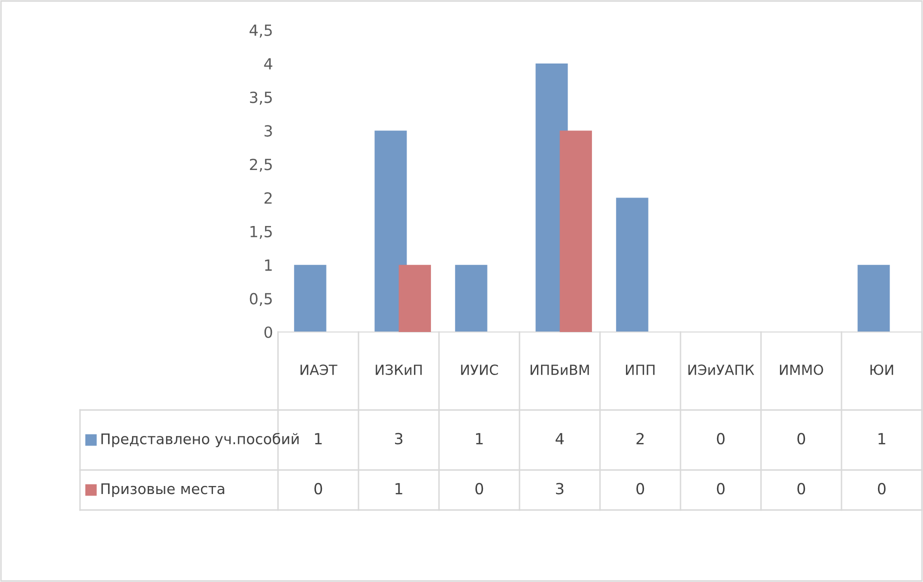 The height and width of the screenshot is (582, 923). Describe the element at coordinates (268, 64) in the screenshot. I see `y-tick-label: 4` at that location.